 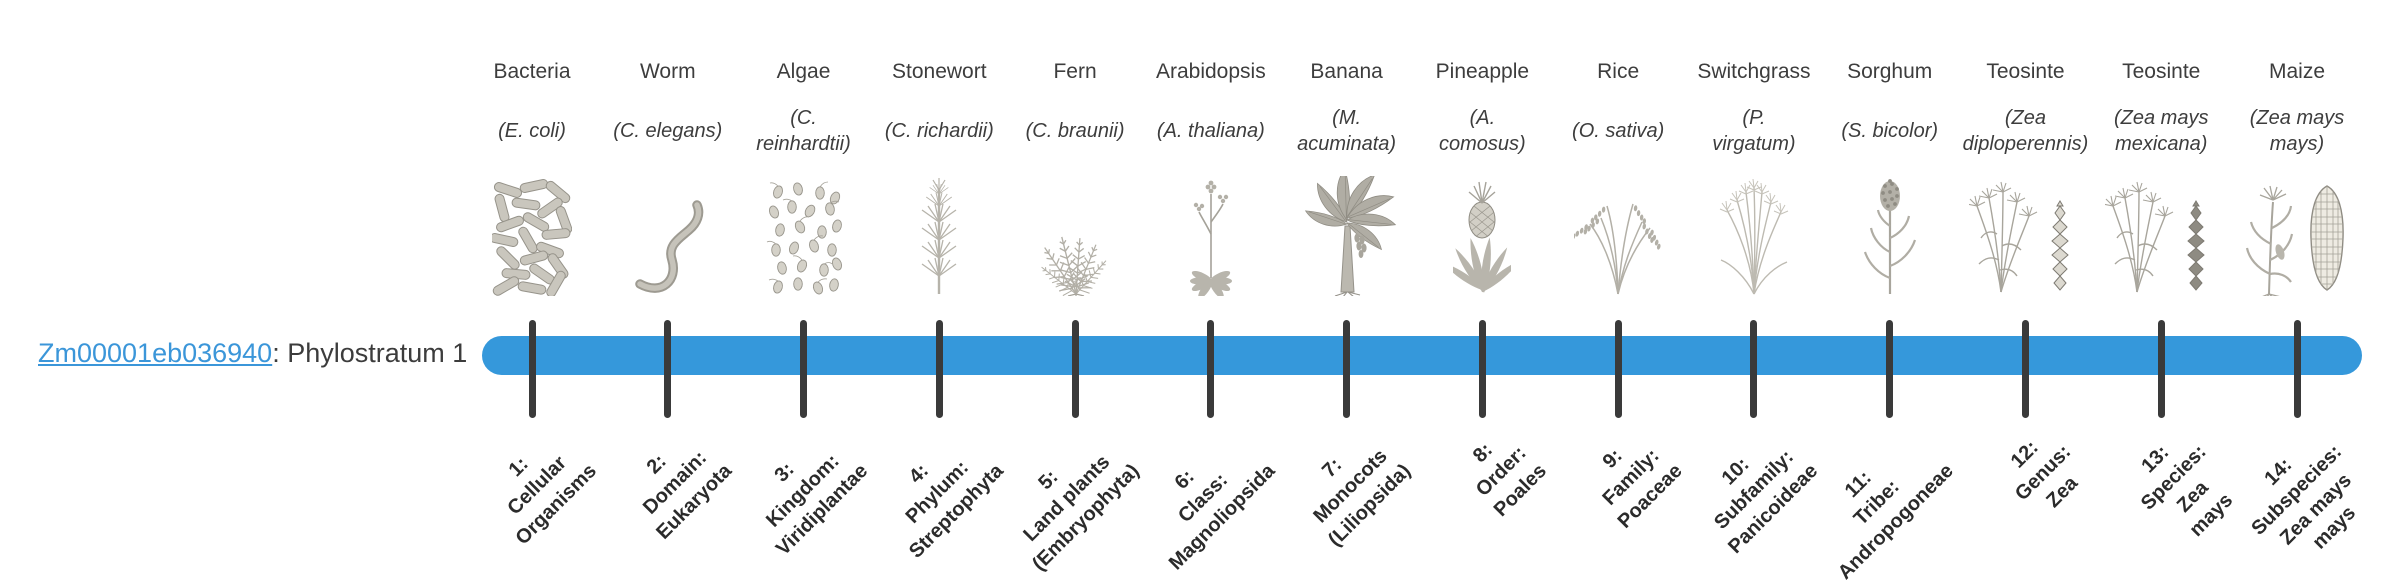 I want to click on organism-name: Sorghum, so click(x=1890, y=71).